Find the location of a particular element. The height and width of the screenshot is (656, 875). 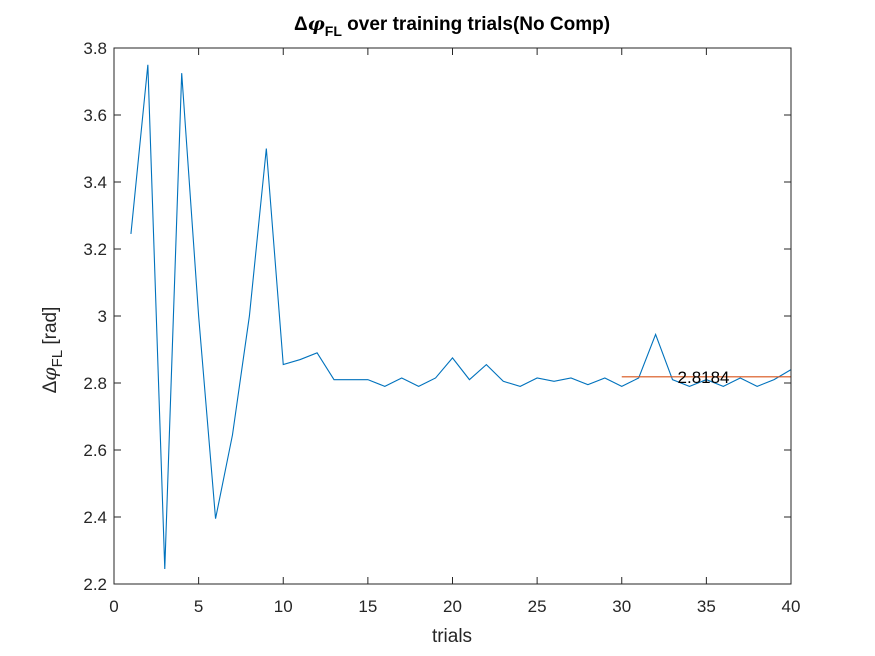

mean-value-annotation: 2.8184 is located at coordinates (704, 377).